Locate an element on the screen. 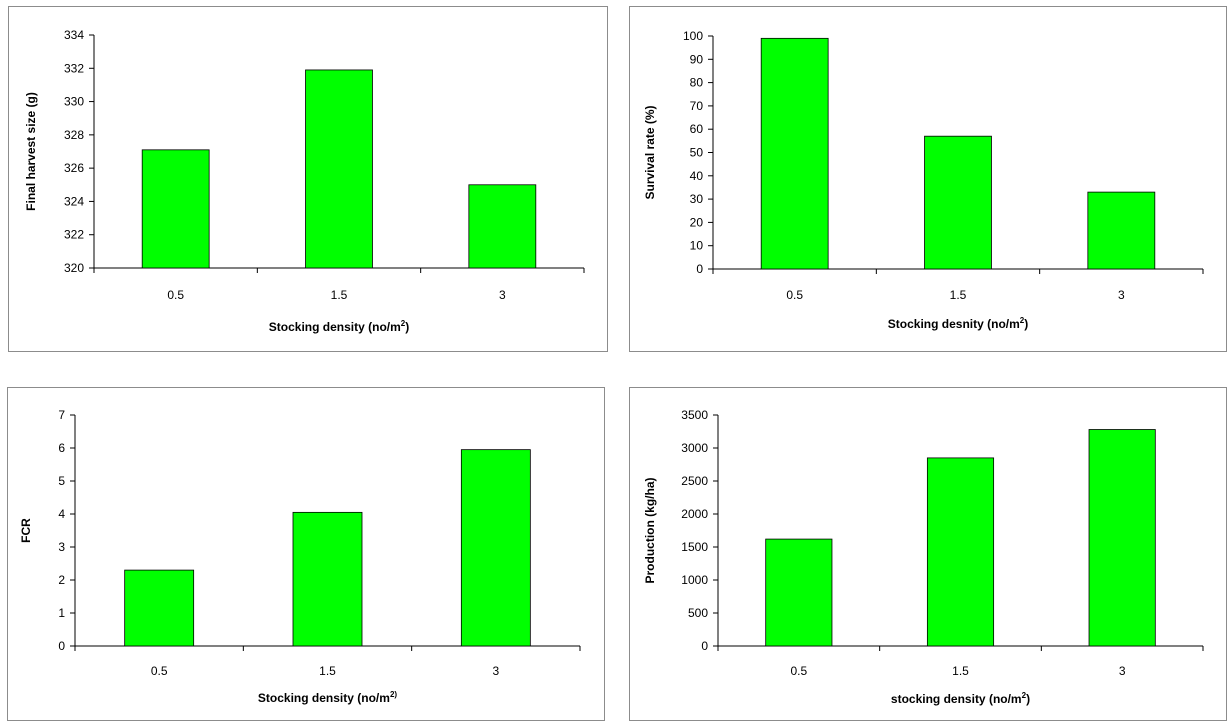  y-tick-label: 80 is located at coordinates (697, 83).